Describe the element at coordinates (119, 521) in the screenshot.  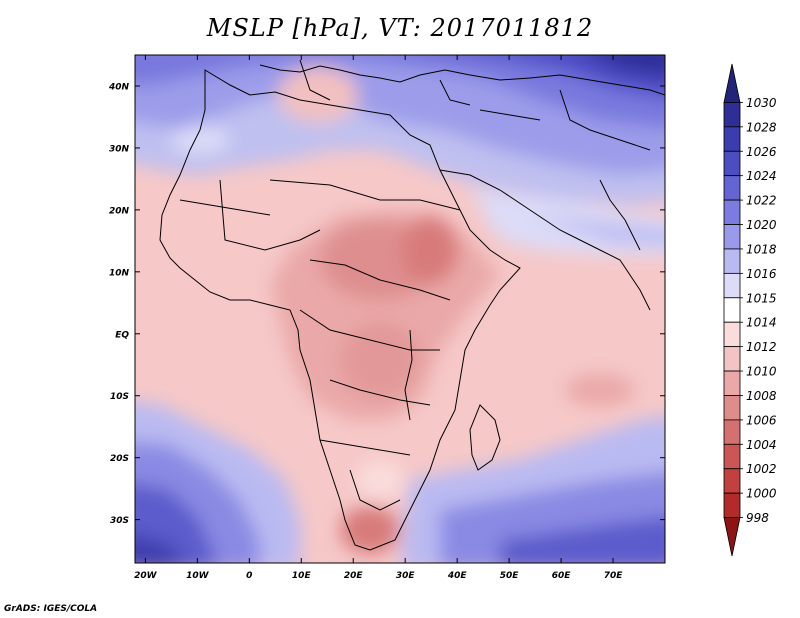
I see `lat-tick-label: 30S` at that location.